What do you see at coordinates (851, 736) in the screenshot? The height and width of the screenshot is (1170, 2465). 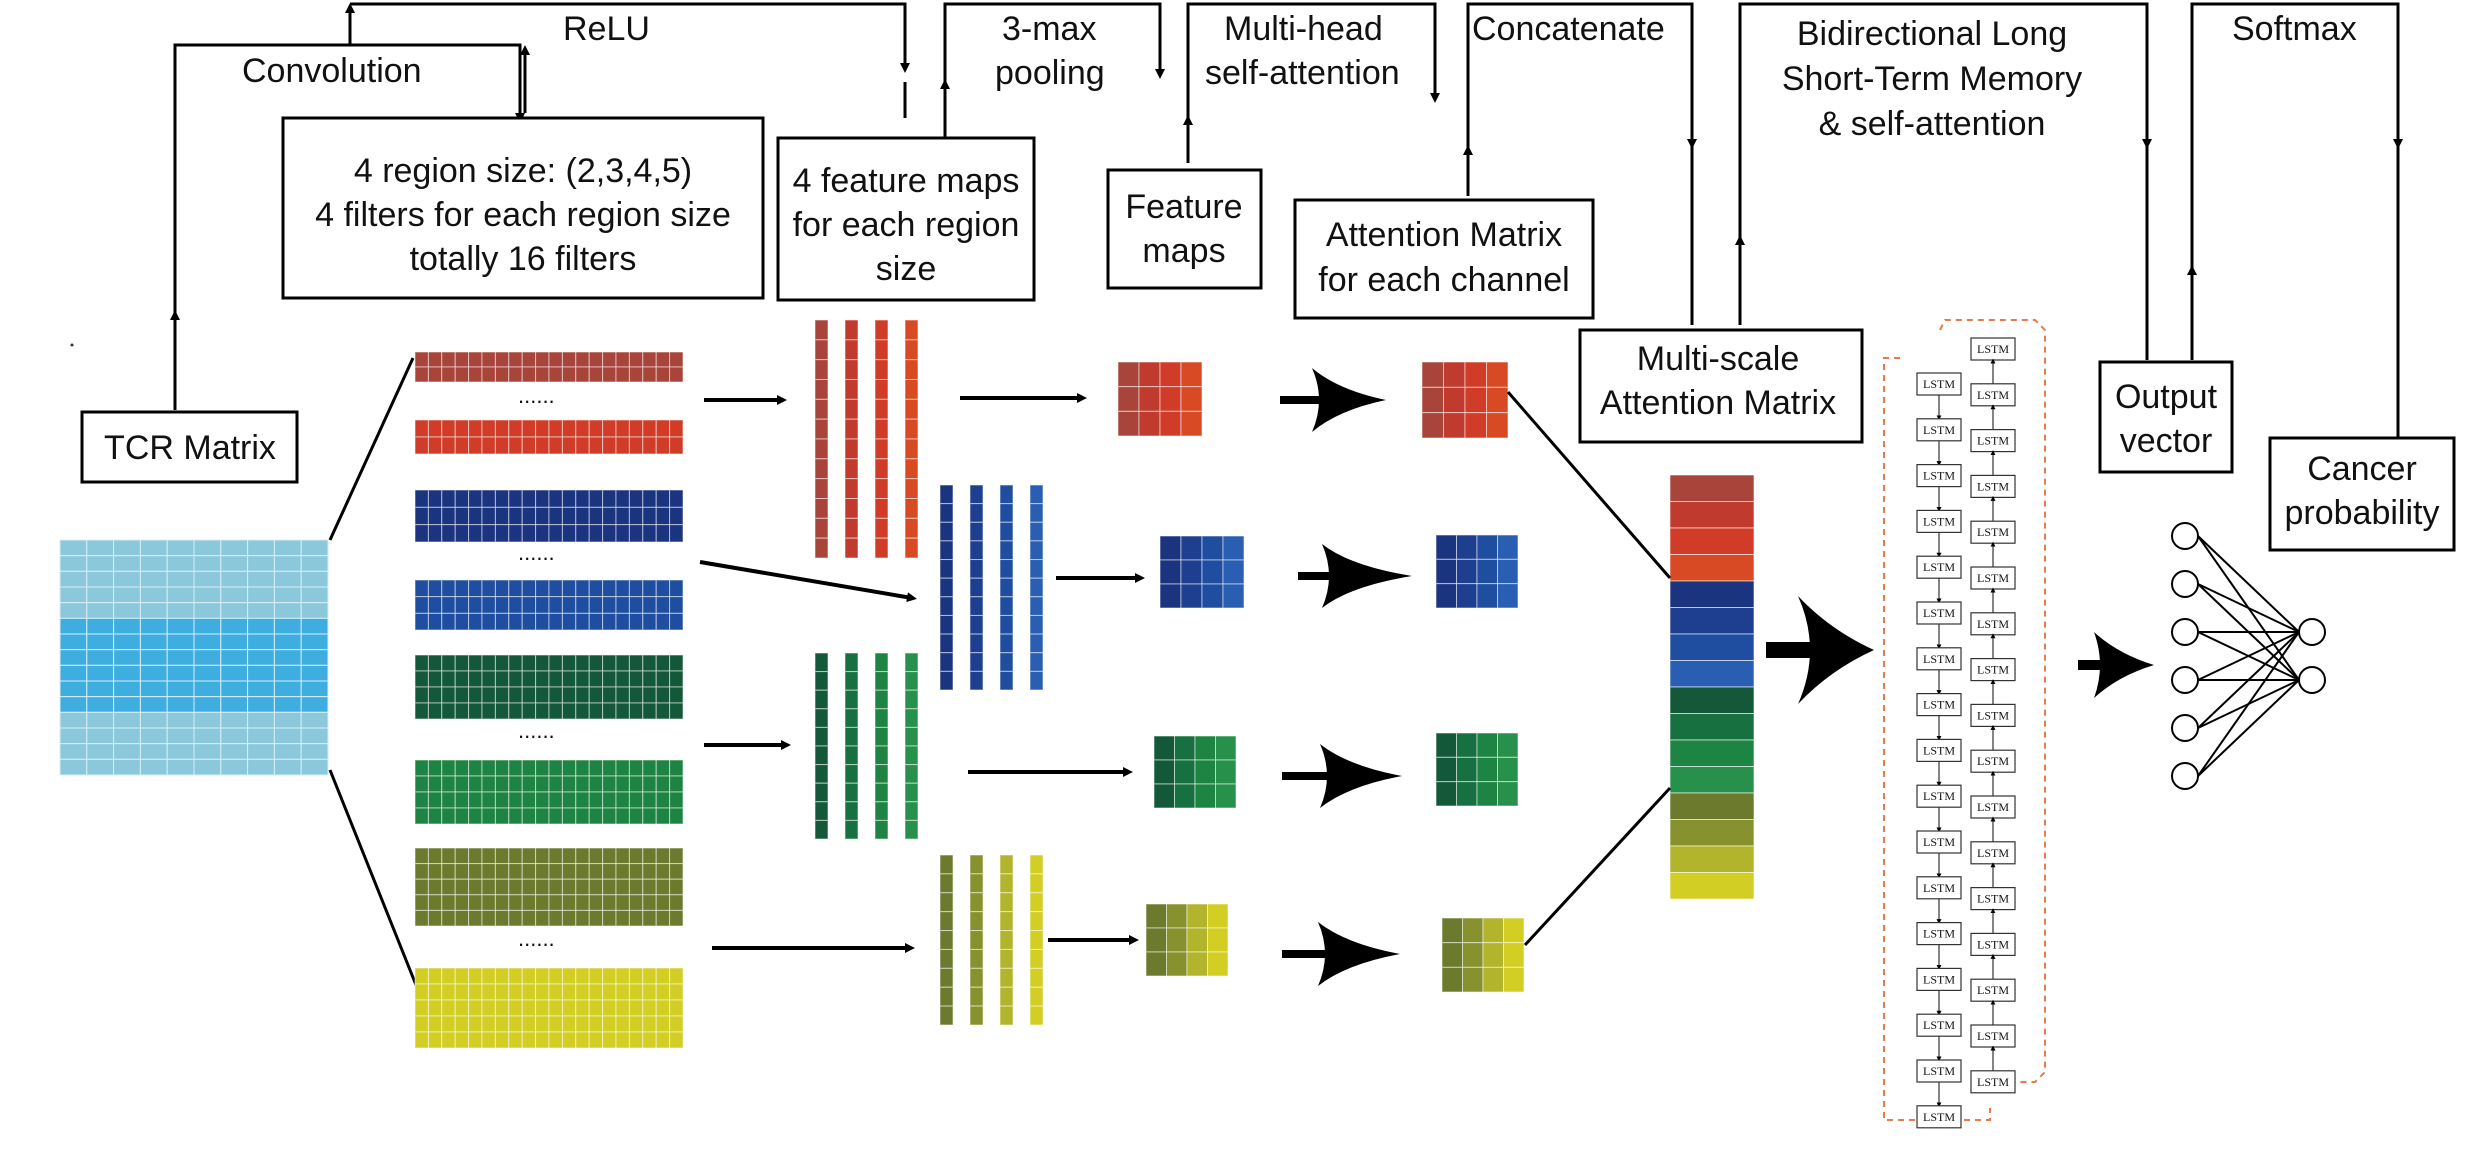 I see `feature-bar-3-2-cell` at bounding box center [851, 736].